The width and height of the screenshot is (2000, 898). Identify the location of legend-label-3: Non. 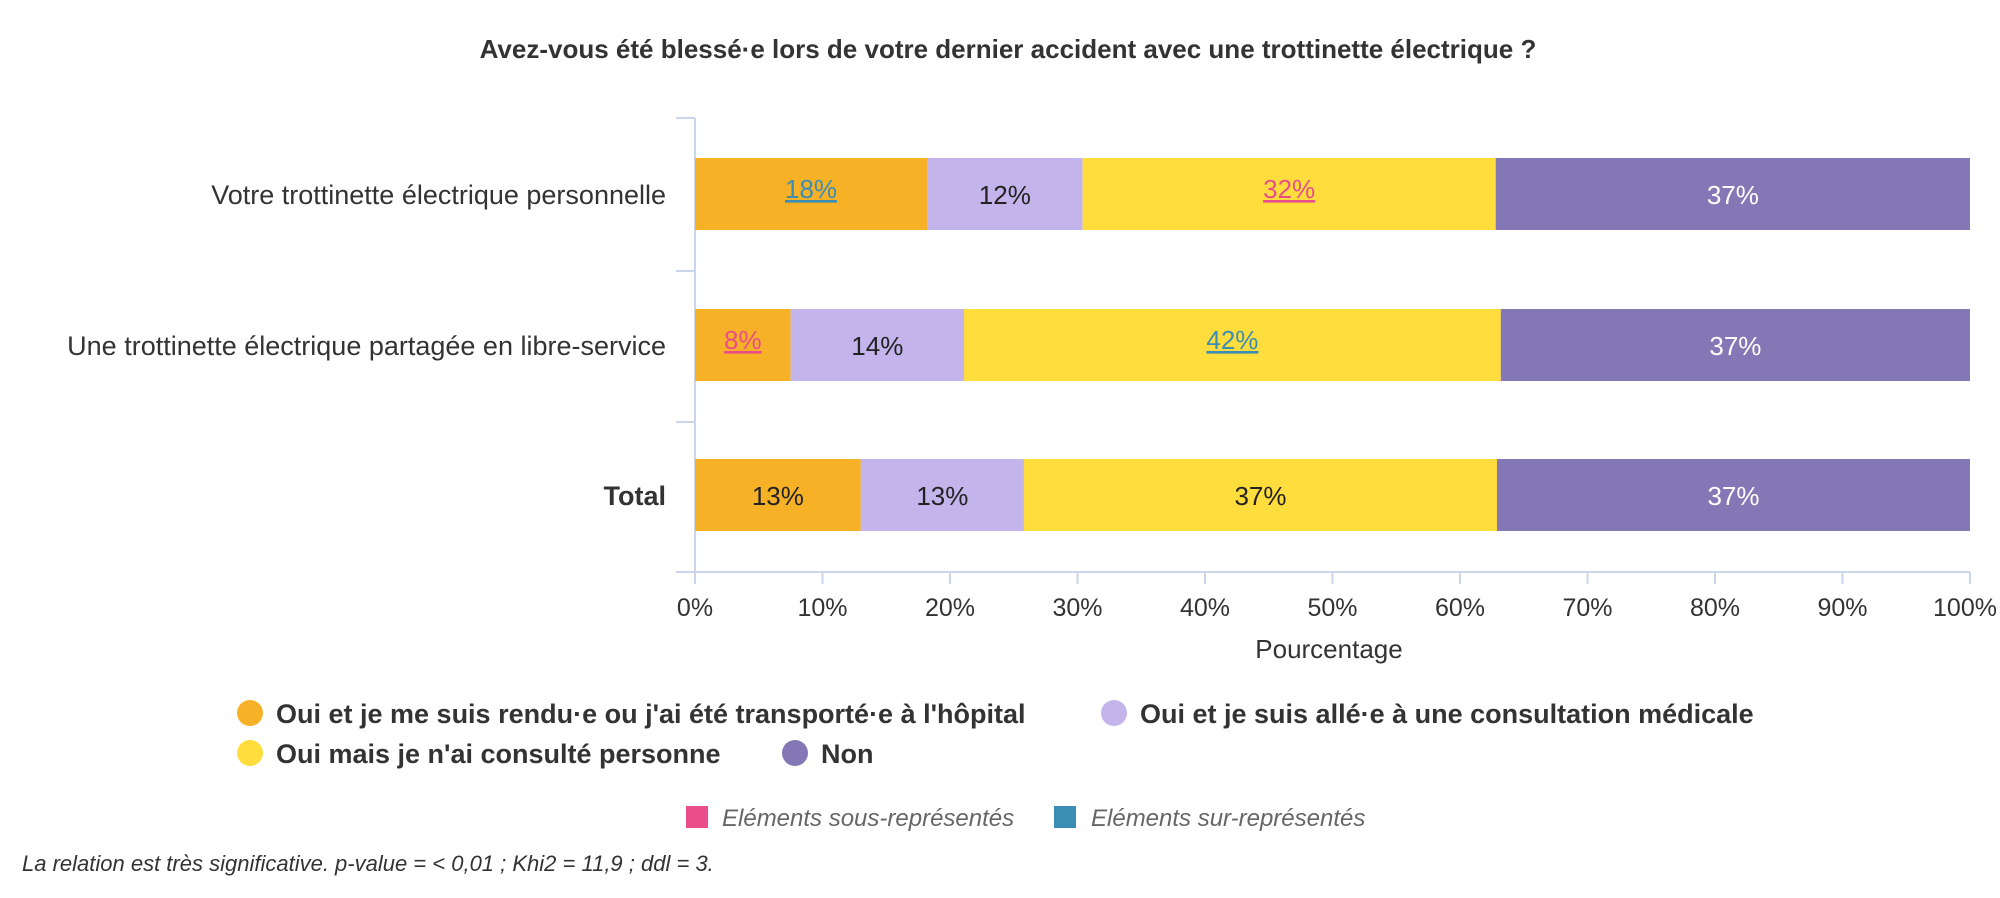
(847, 754).